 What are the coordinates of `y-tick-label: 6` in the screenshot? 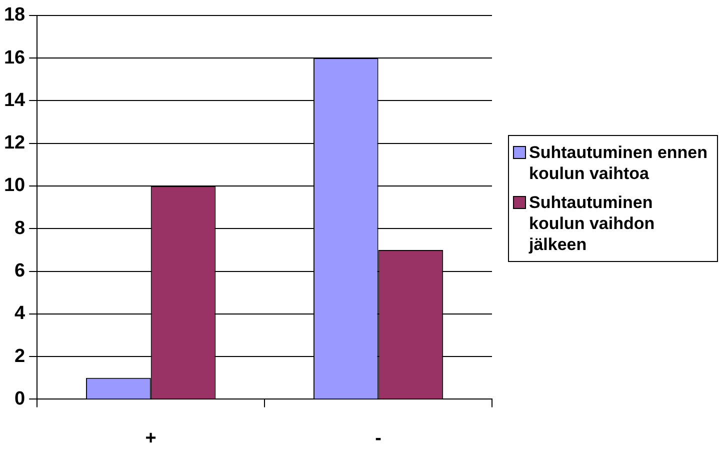 It's located at (20, 271).